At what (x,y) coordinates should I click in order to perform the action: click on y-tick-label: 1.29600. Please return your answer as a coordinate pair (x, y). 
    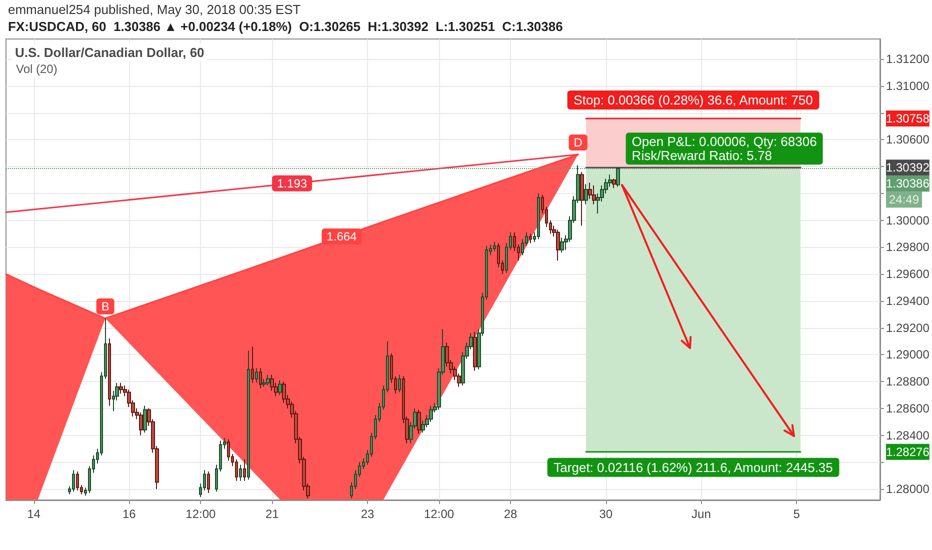
    Looking at the image, I should click on (908, 274).